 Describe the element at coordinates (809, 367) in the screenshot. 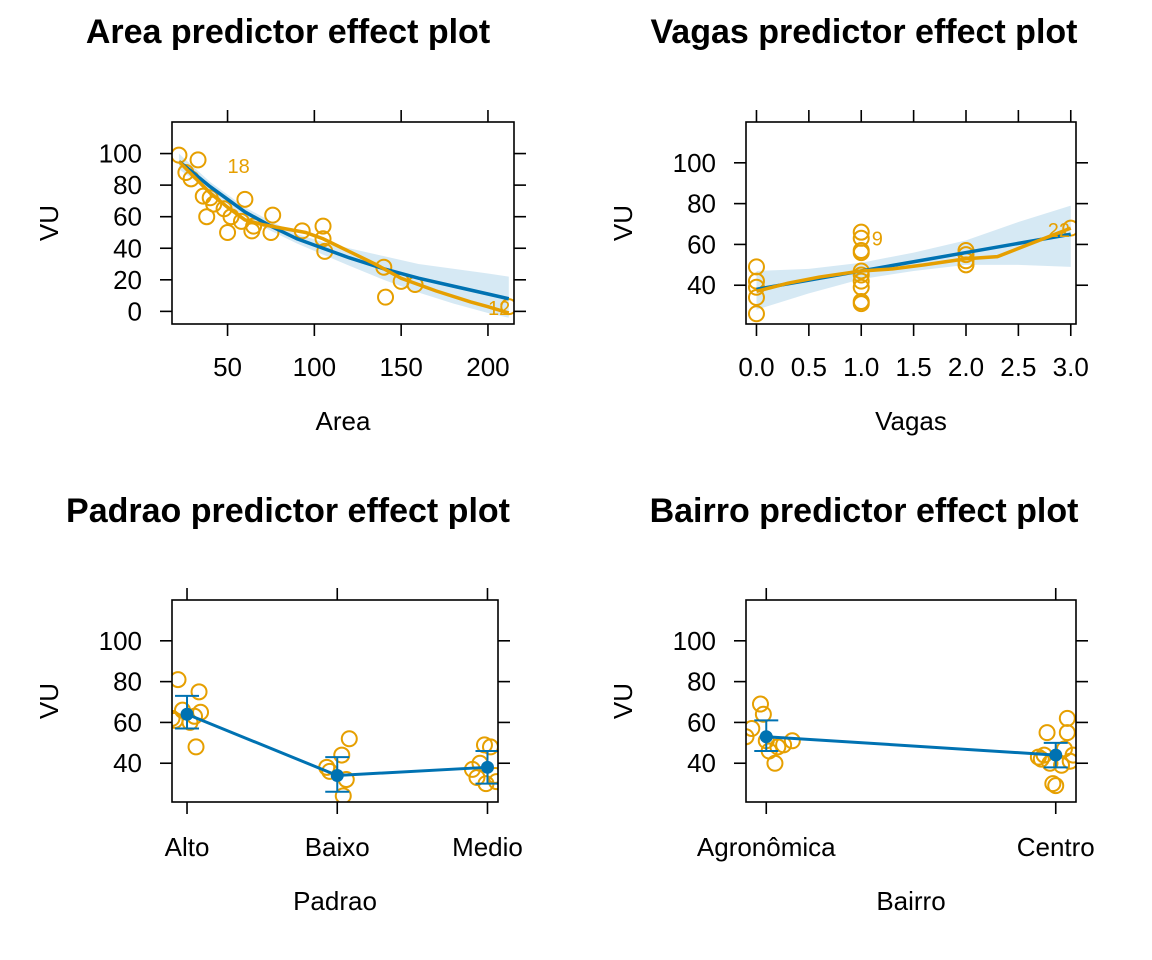

I see `x-tick-label: 0.5` at that location.